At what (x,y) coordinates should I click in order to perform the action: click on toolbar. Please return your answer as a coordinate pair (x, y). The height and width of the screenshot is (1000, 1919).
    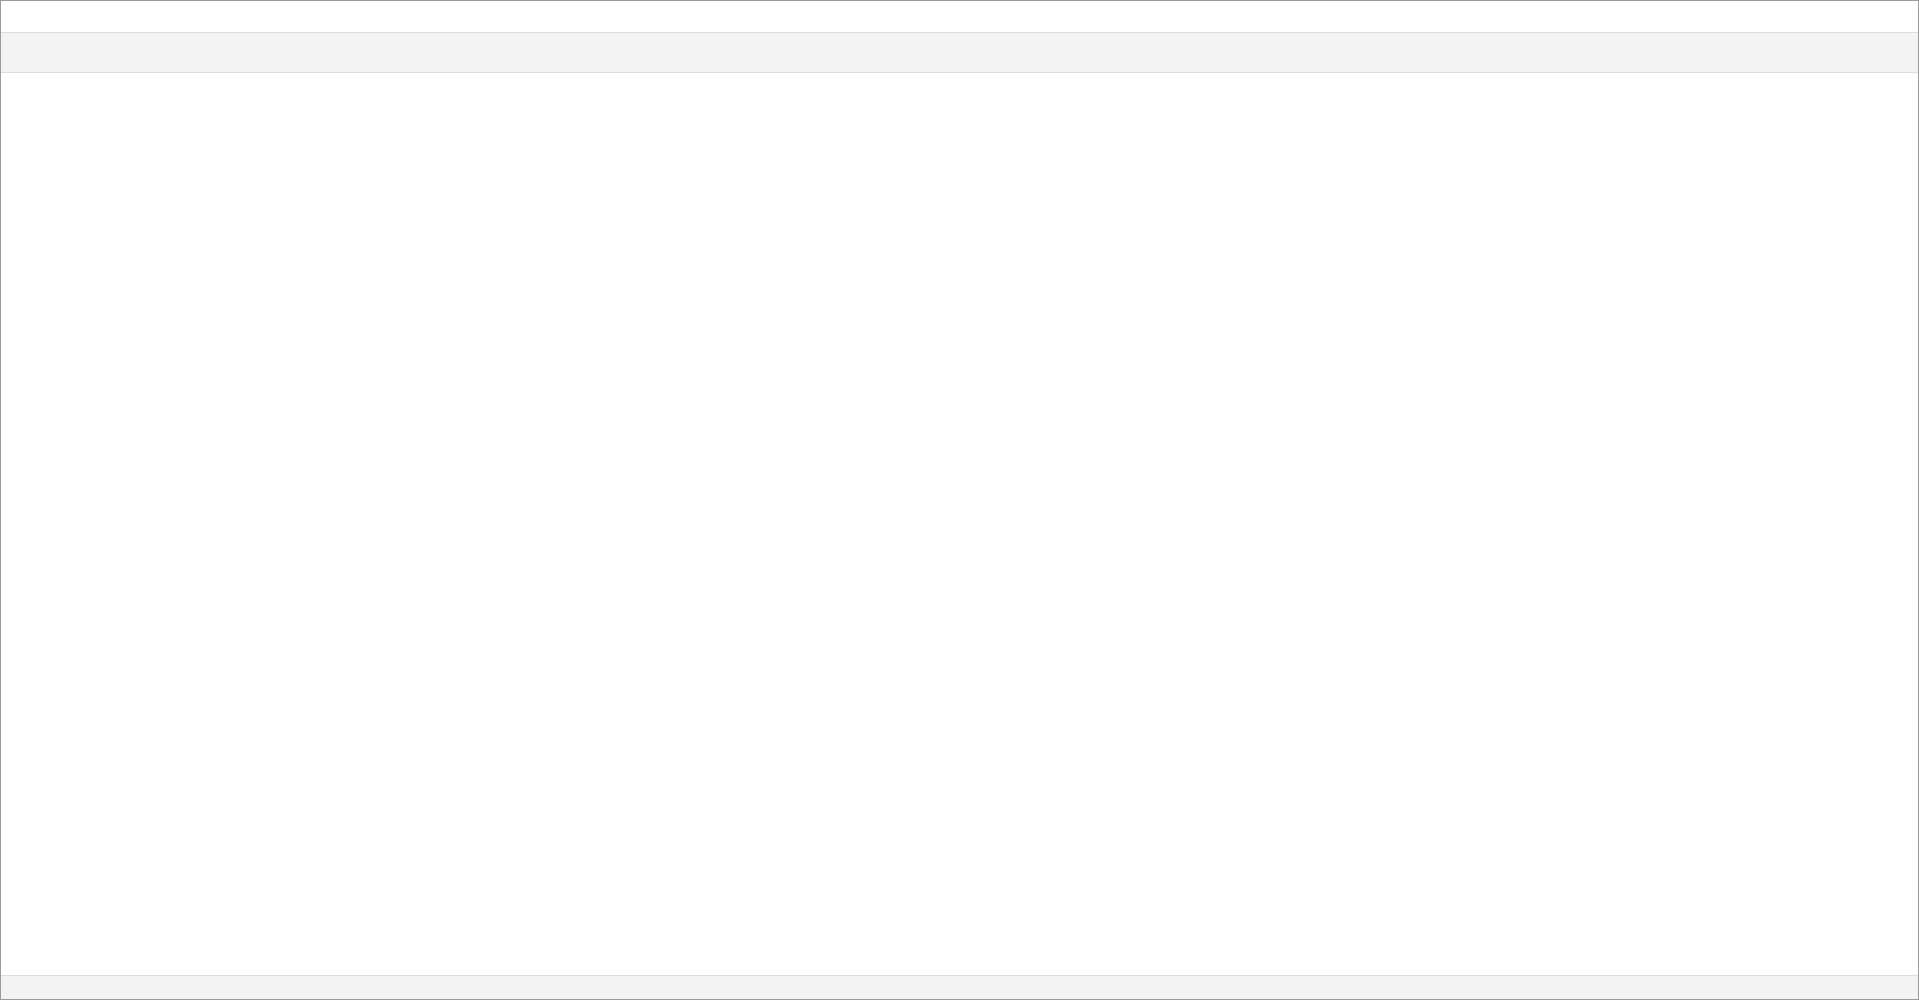
    Looking at the image, I should click on (959, 53).